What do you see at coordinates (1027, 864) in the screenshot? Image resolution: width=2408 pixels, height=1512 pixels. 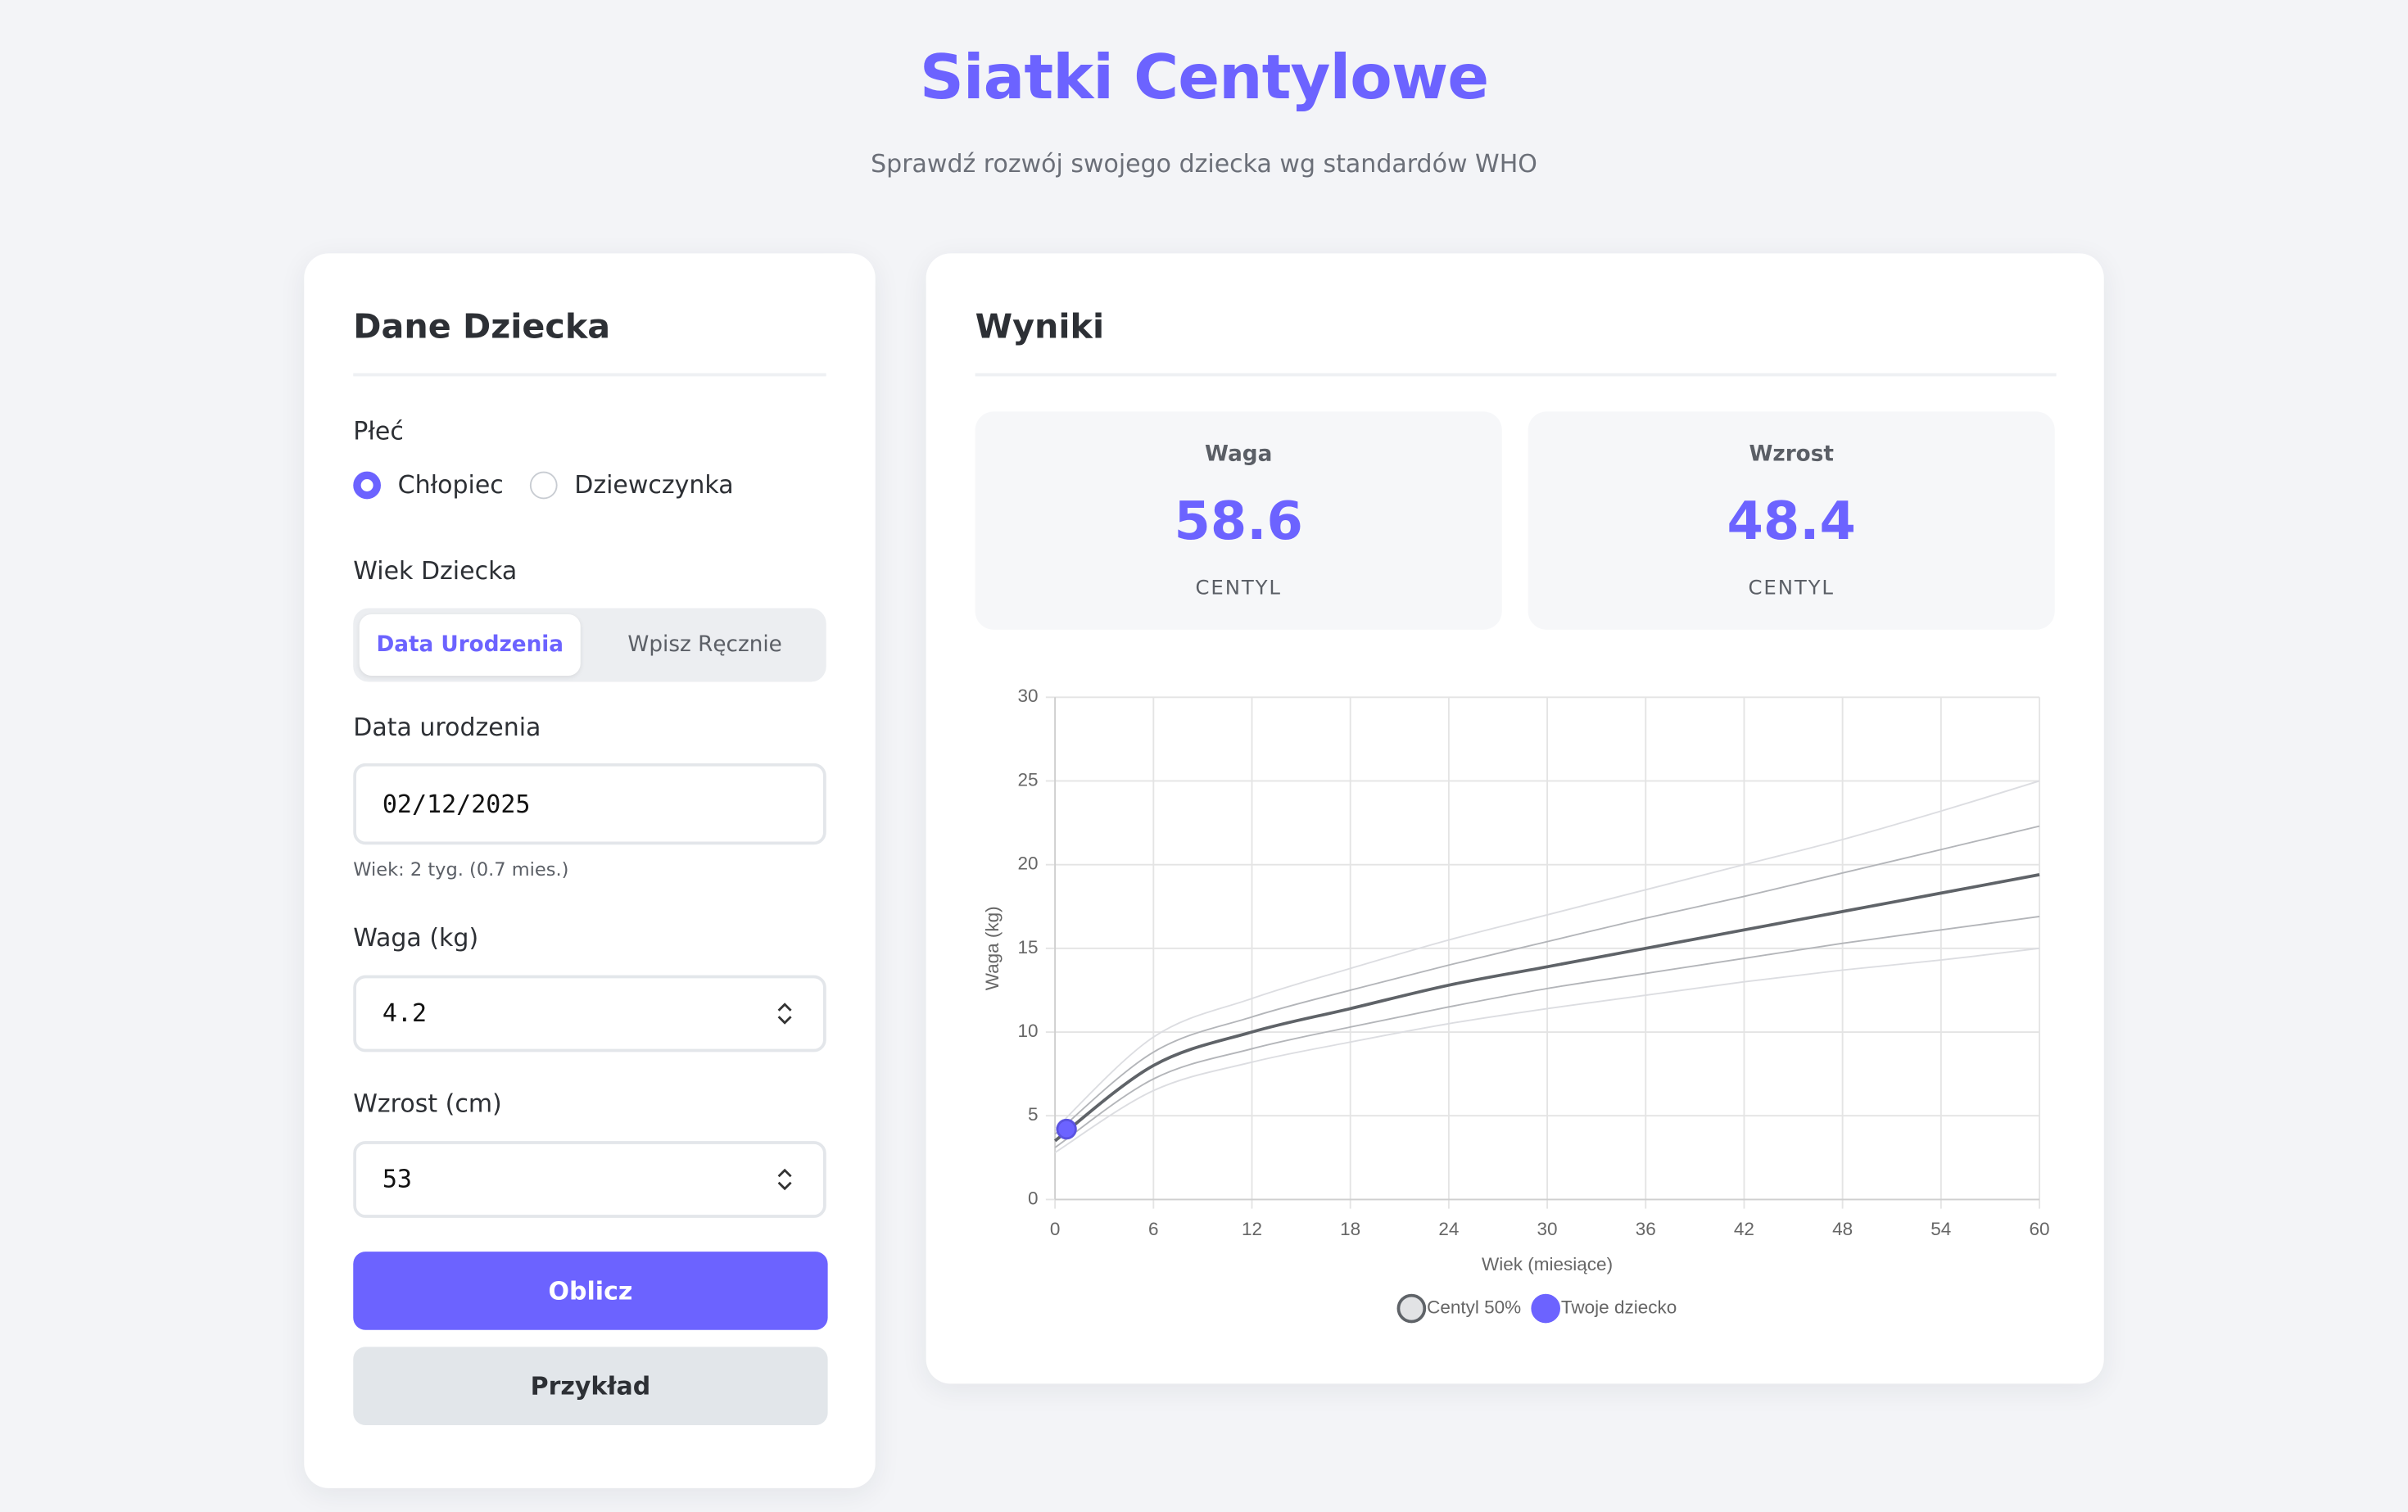 I see `y-tick-label: 20` at bounding box center [1027, 864].